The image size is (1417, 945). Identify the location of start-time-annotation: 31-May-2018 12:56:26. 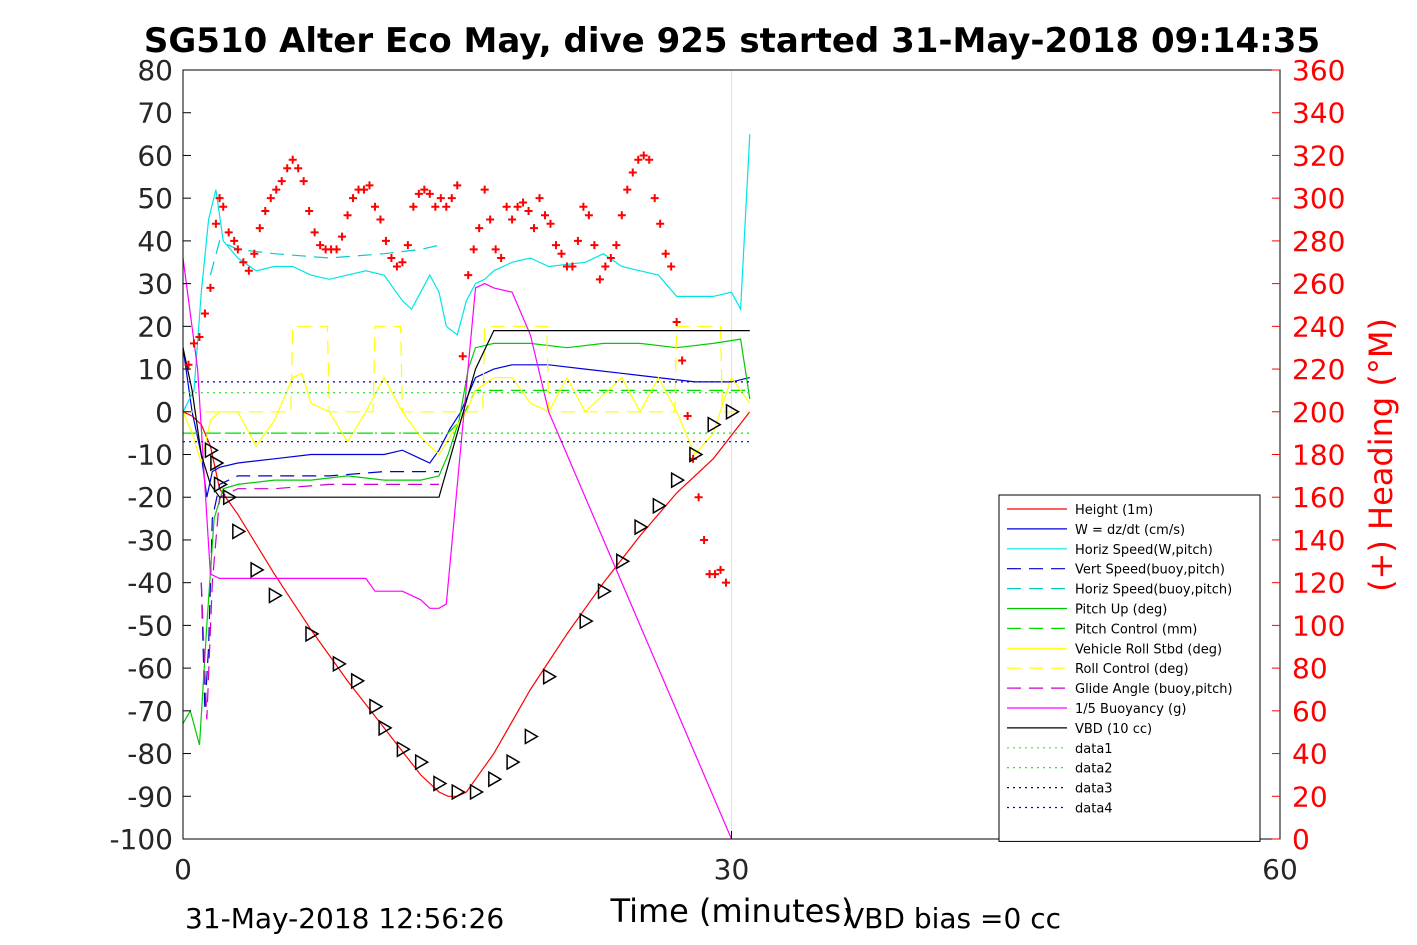
(344, 918).